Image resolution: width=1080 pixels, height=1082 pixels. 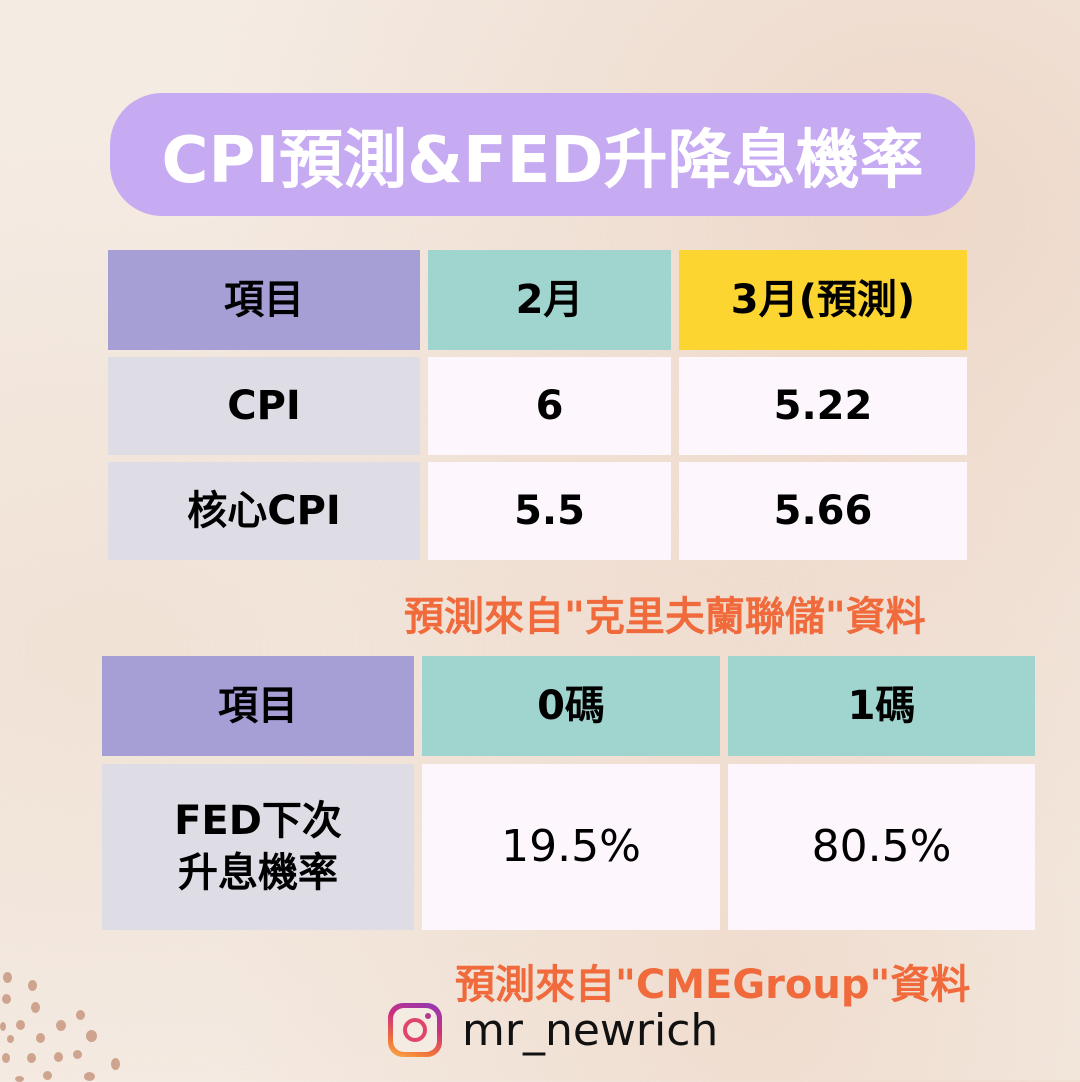 What do you see at coordinates (258, 821) in the screenshot?
I see `fed-row-label-line1: FED下次` at bounding box center [258, 821].